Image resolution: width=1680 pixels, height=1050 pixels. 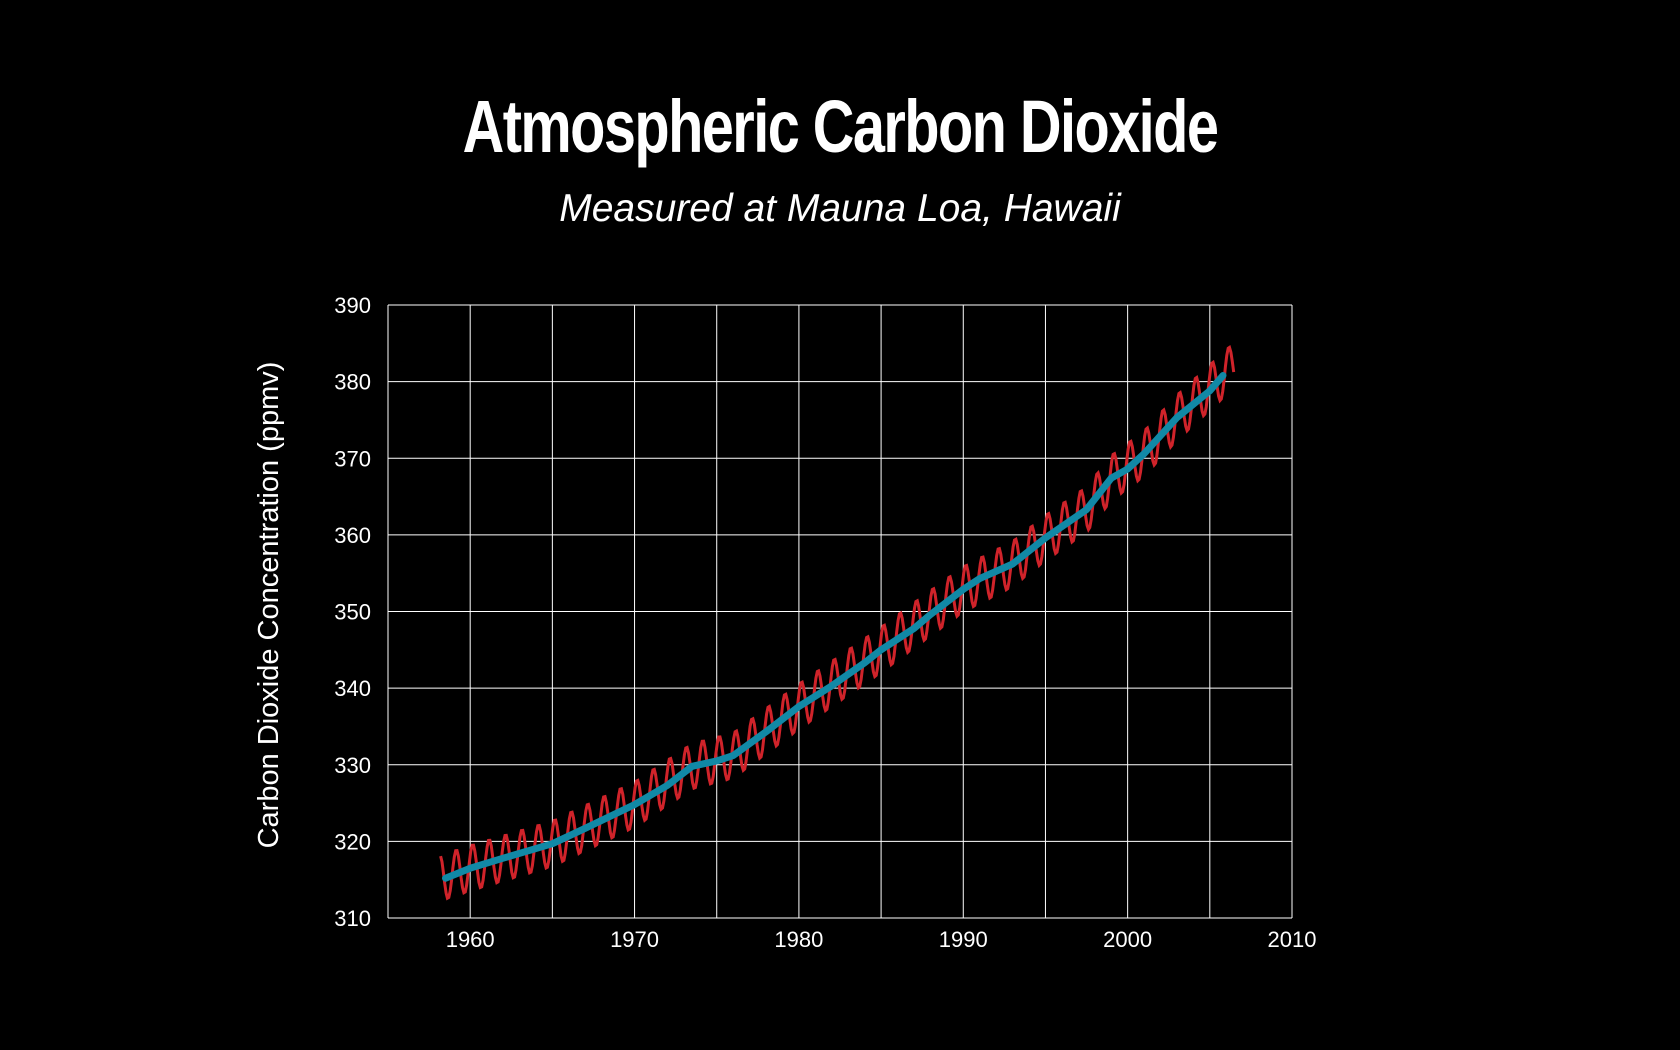 I want to click on chart-title: Atmospheric Carbon Dioxide, so click(x=840, y=126).